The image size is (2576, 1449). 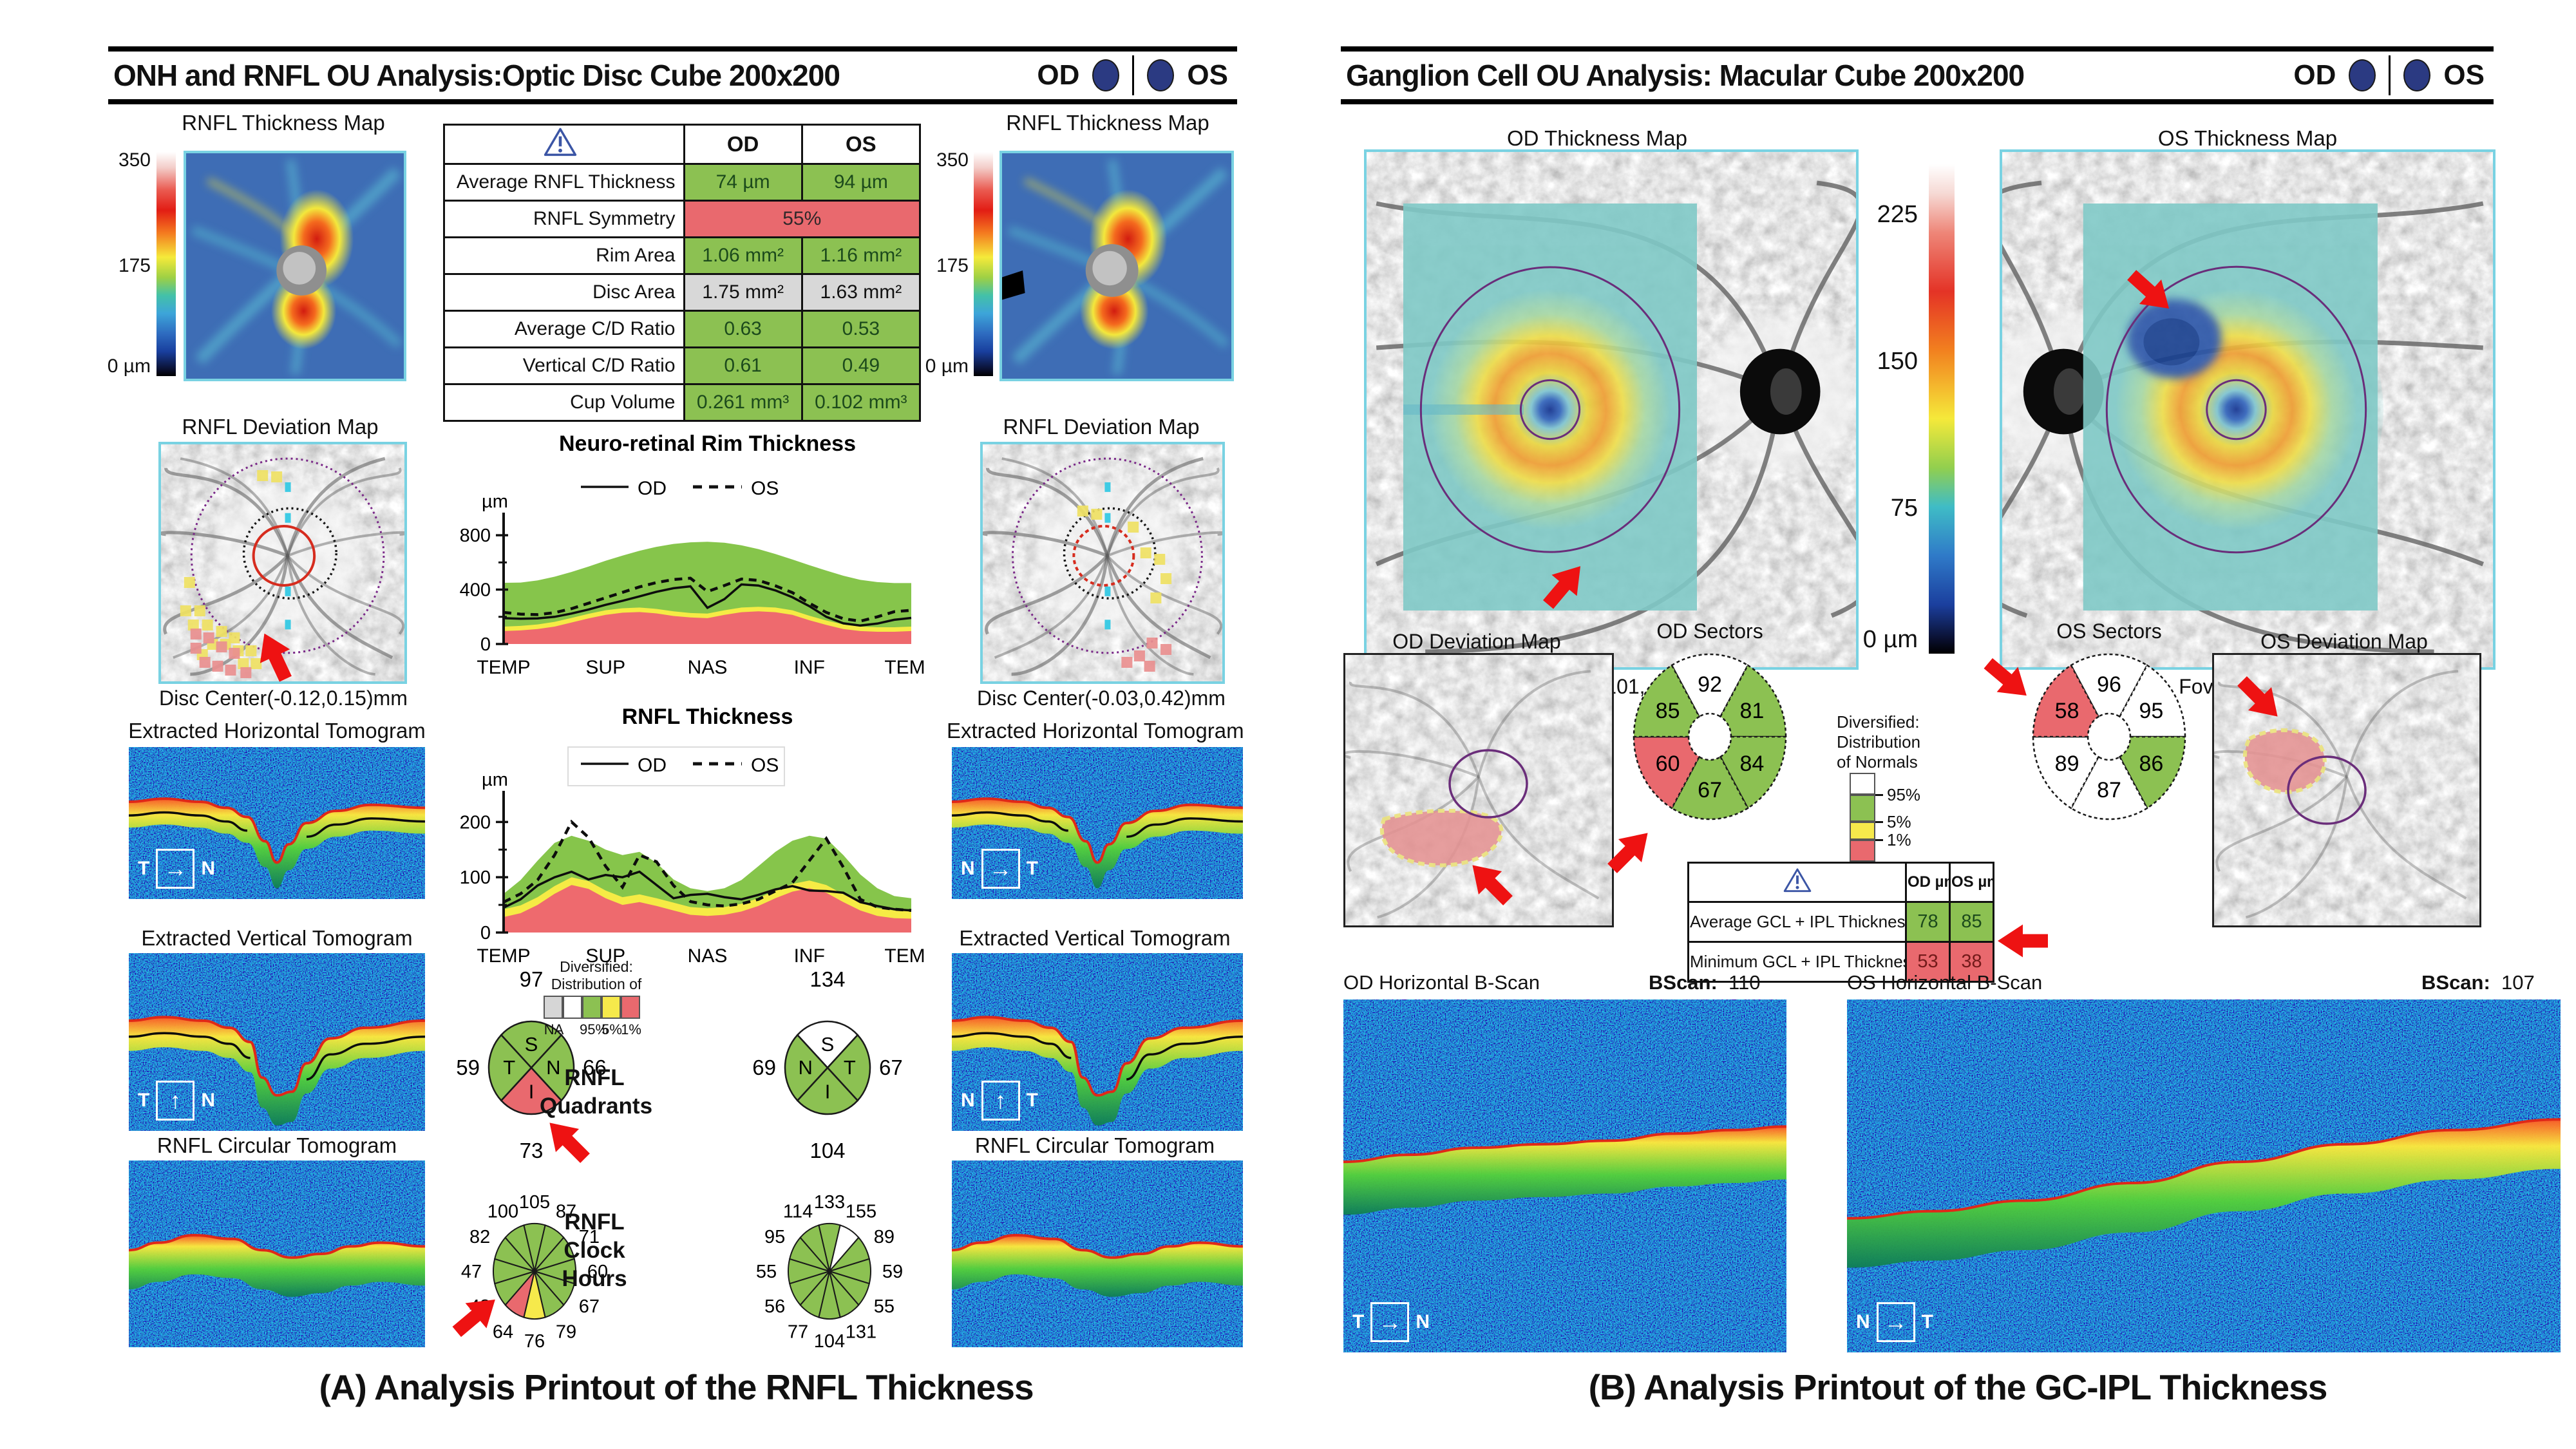 I want to click on gcipl-thickness-map-od, so click(x=1611, y=410).